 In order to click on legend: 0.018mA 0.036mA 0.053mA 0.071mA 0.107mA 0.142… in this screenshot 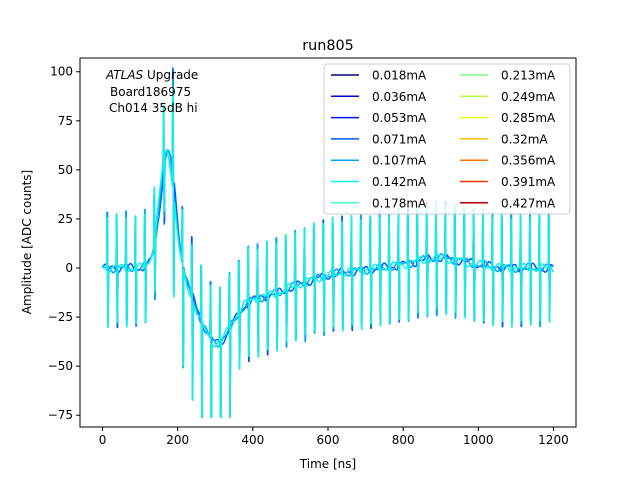, I will do `click(447, 139)`.